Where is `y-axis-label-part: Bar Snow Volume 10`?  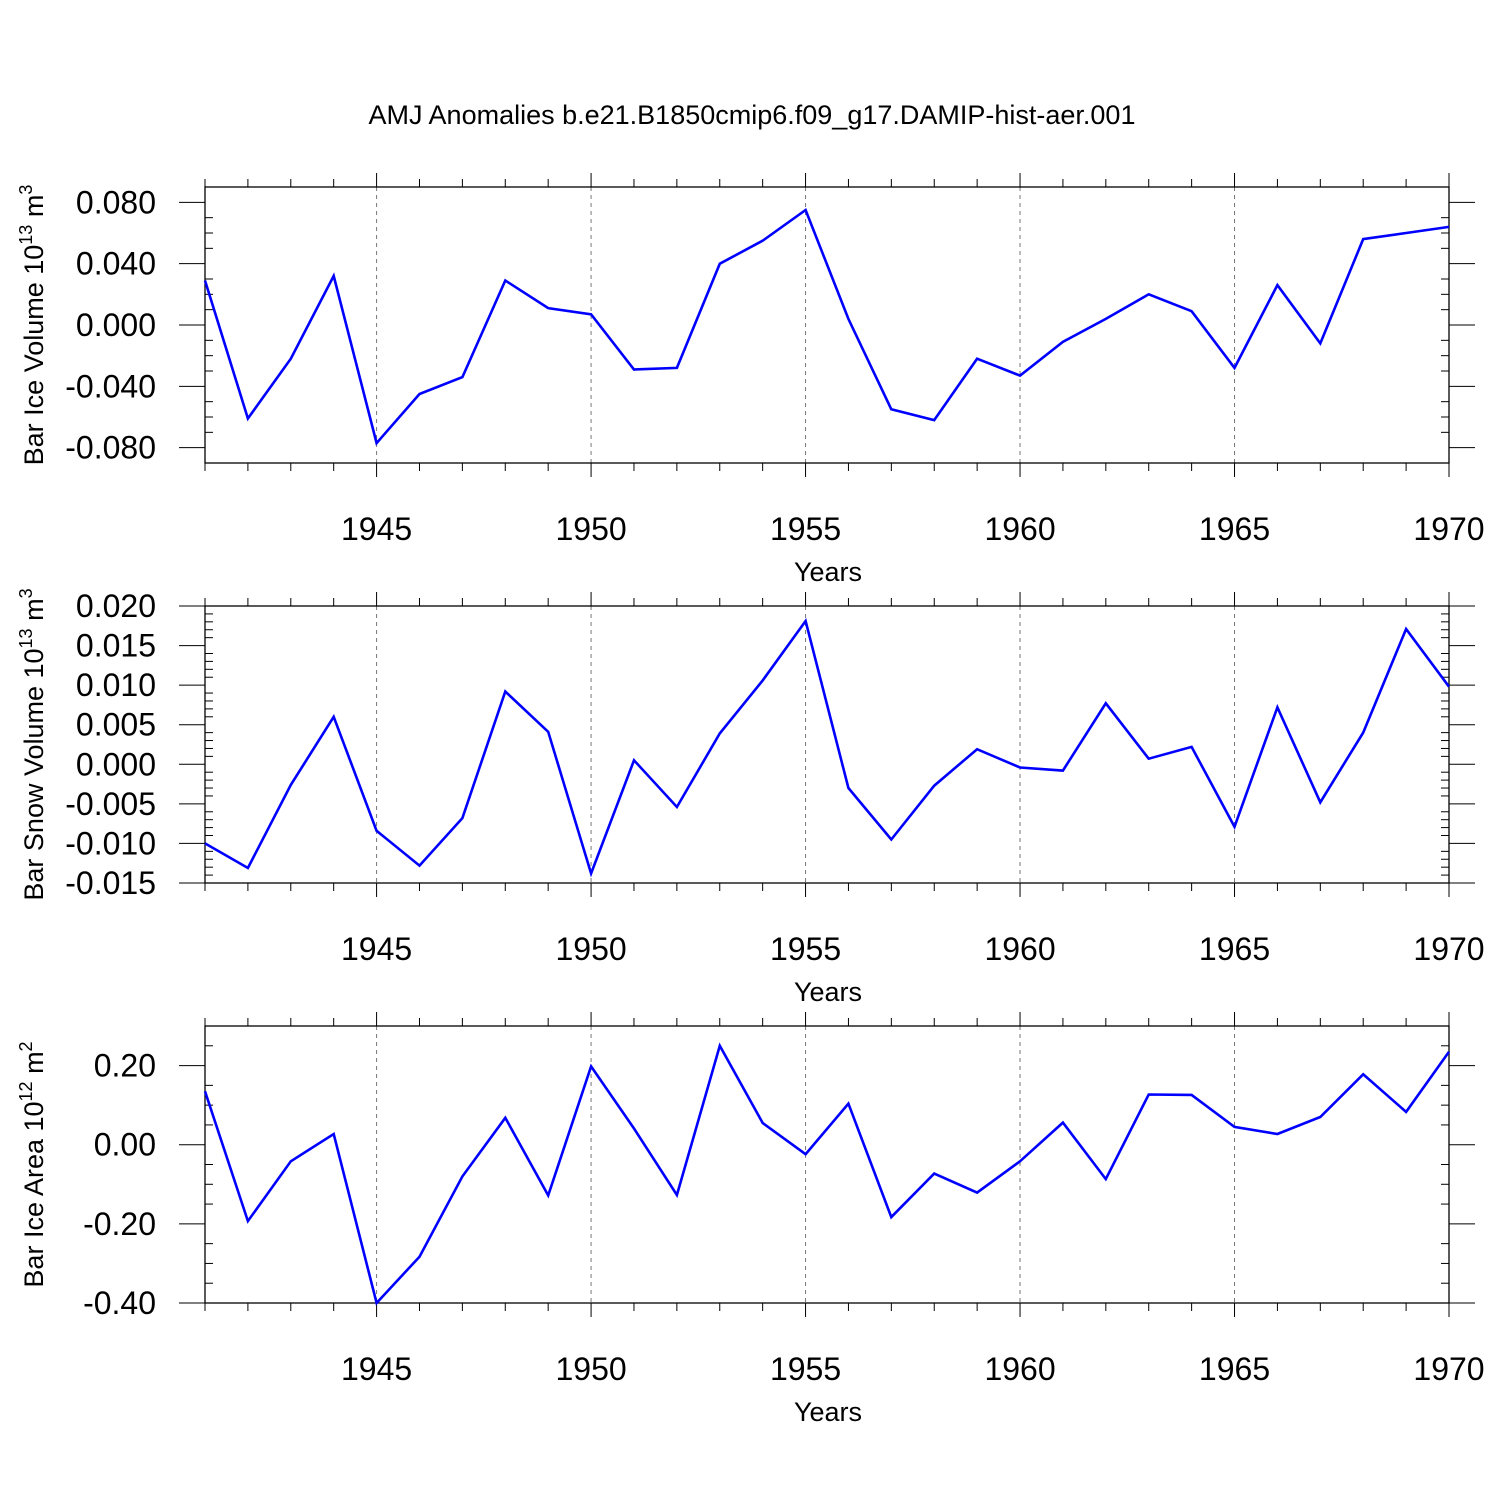 y-axis-label-part: Bar Snow Volume 10 is located at coordinates (34, 774).